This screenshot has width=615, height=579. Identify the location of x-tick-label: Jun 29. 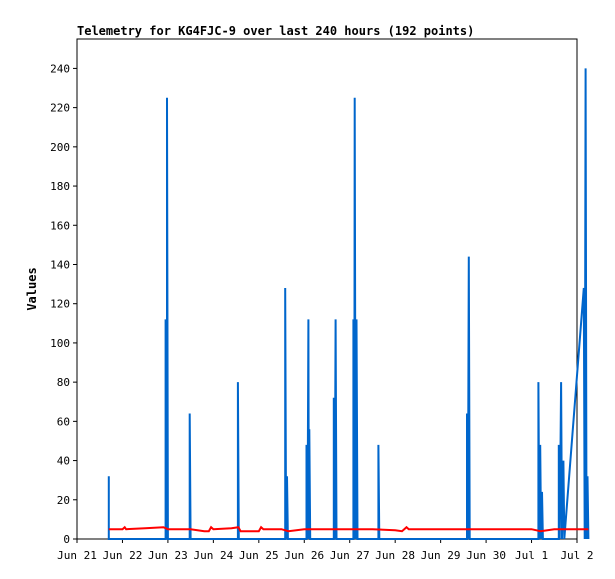
(441, 555).